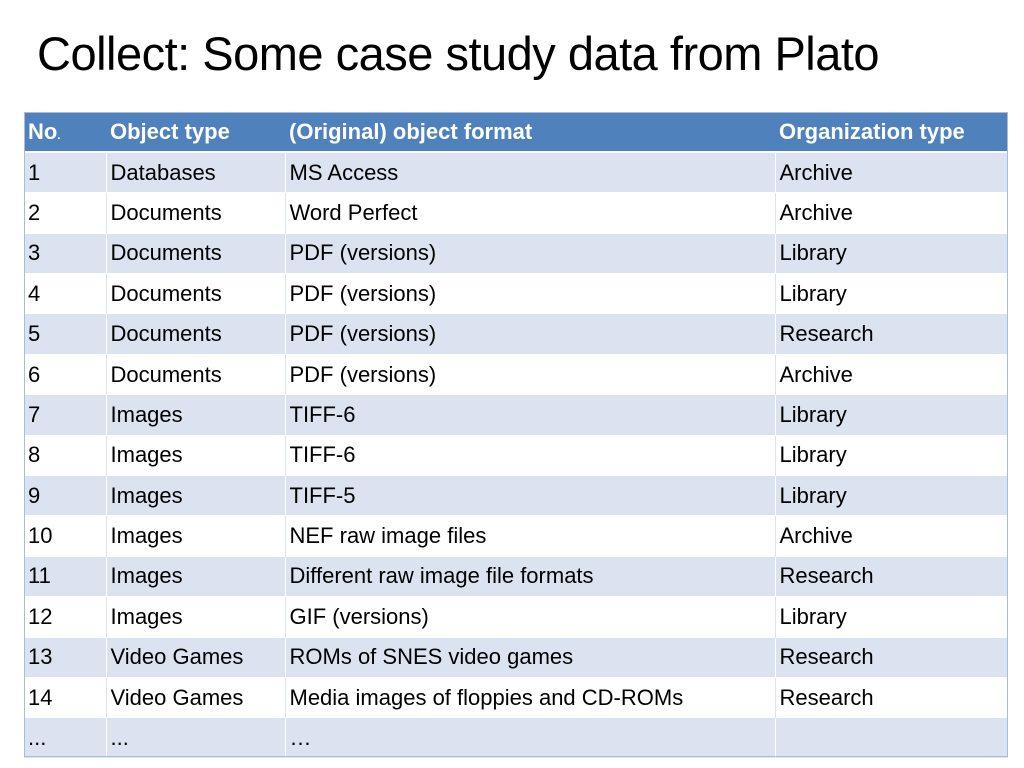 This screenshot has height=768, width=1024. I want to click on cell-no: 13, so click(40, 657).